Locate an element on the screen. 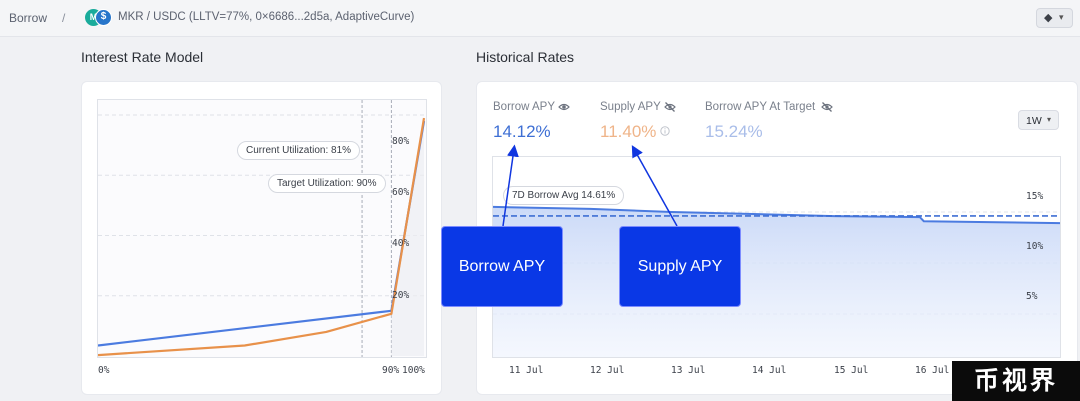 The image size is (1080, 401). hist-x-tick: 13 Jul is located at coordinates (688, 370).